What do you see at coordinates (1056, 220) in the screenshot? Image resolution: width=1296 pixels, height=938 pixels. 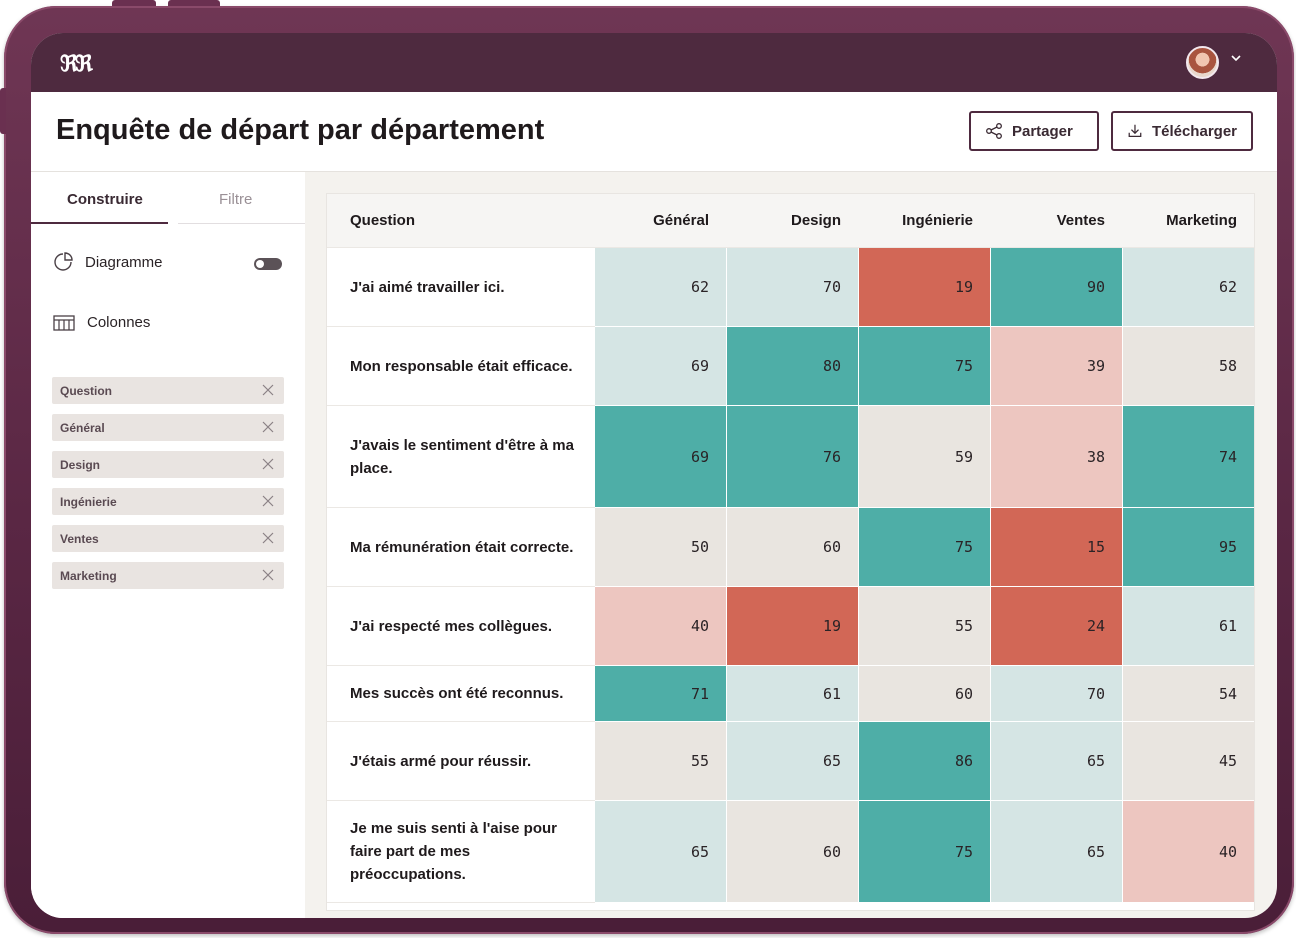 I see `column-header: Ventes` at bounding box center [1056, 220].